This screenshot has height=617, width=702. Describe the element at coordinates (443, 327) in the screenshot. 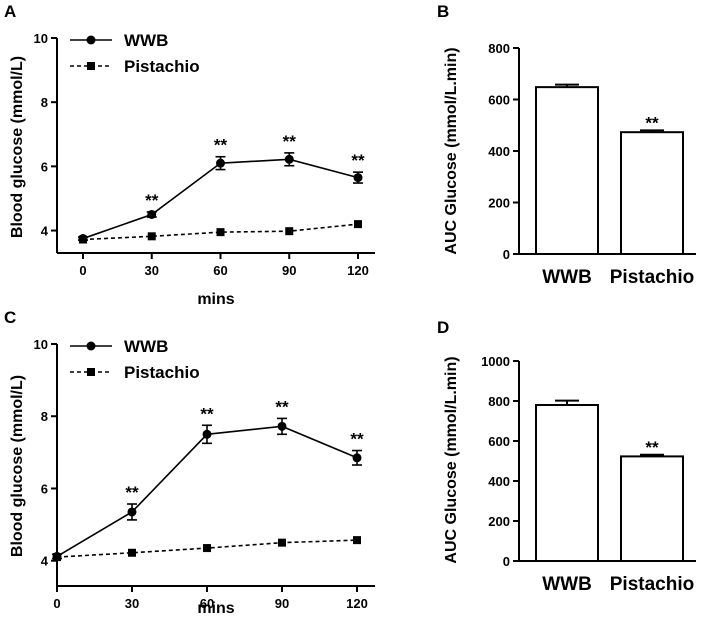

I see `panel-letter: D` at that location.